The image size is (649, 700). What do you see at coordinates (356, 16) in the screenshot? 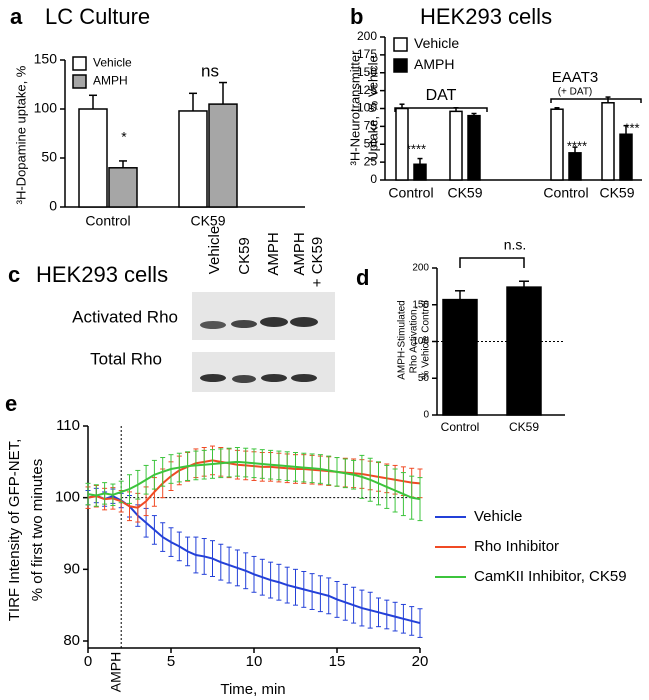
I see `panel-letter: b` at bounding box center [356, 16].